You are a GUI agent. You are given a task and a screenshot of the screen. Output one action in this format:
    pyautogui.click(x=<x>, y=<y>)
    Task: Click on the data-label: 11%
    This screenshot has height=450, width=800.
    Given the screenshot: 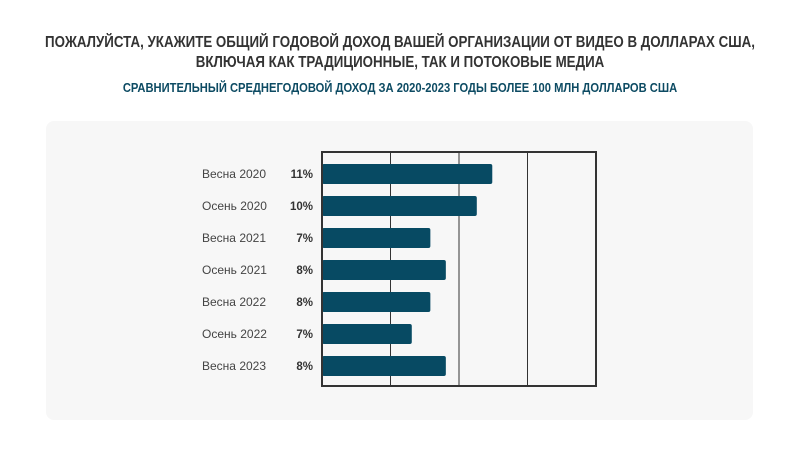 What is the action you would take?
    pyautogui.click(x=302, y=175)
    